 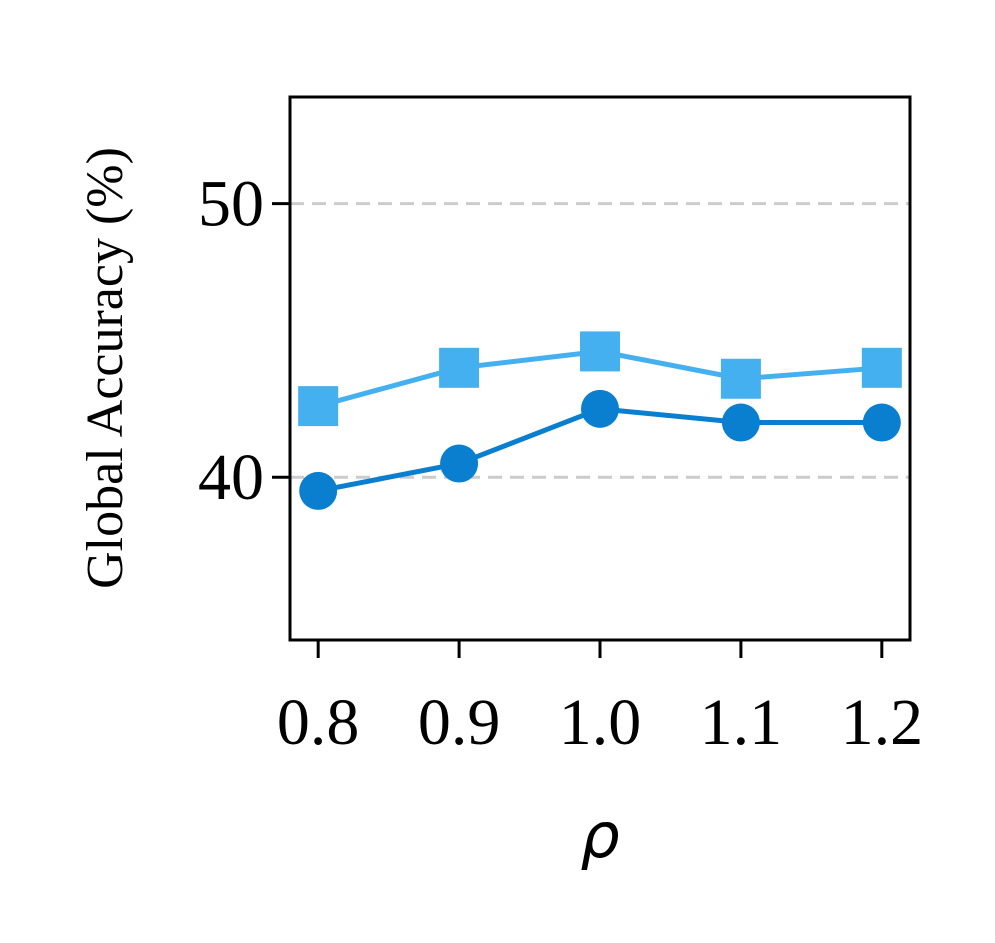 What do you see at coordinates (105, 368) in the screenshot?
I see `y-axis-title: Global Accuracy (%)` at bounding box center [105, 368].